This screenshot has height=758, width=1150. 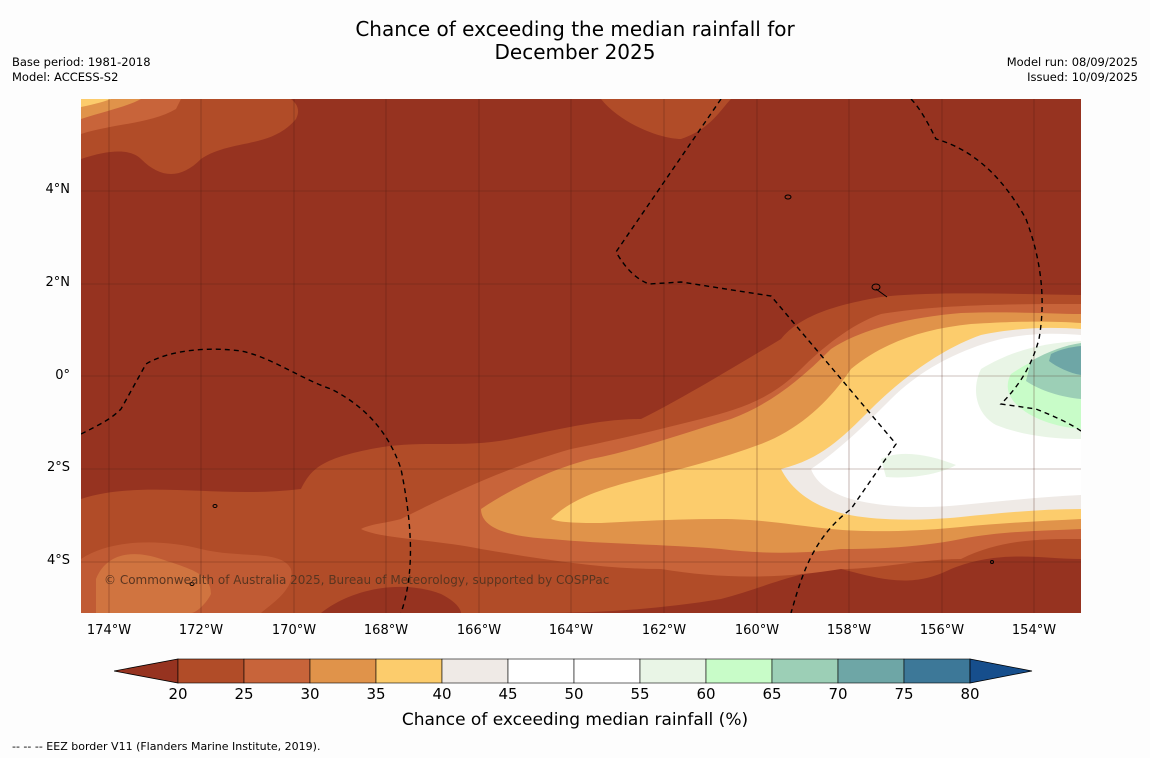 I want to click on colorbar-tick-65: 65, so click(x=772, y=694).